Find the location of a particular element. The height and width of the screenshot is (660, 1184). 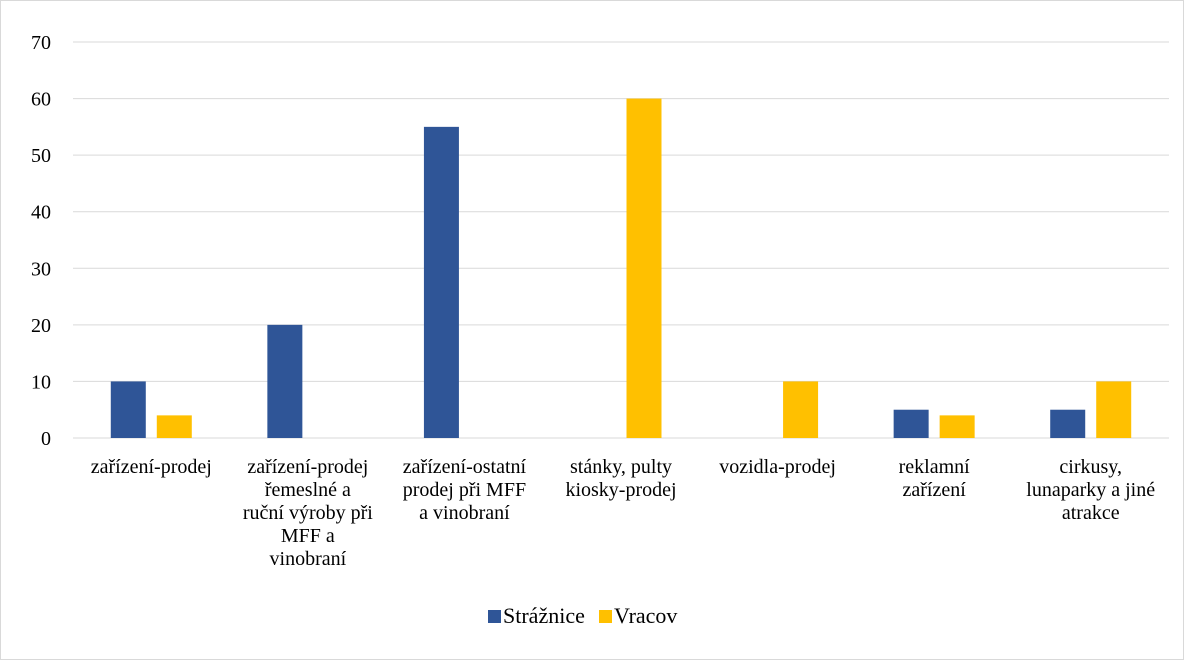

x-category-label-line: vozidla-prodej is located at coordinates (777, 467).